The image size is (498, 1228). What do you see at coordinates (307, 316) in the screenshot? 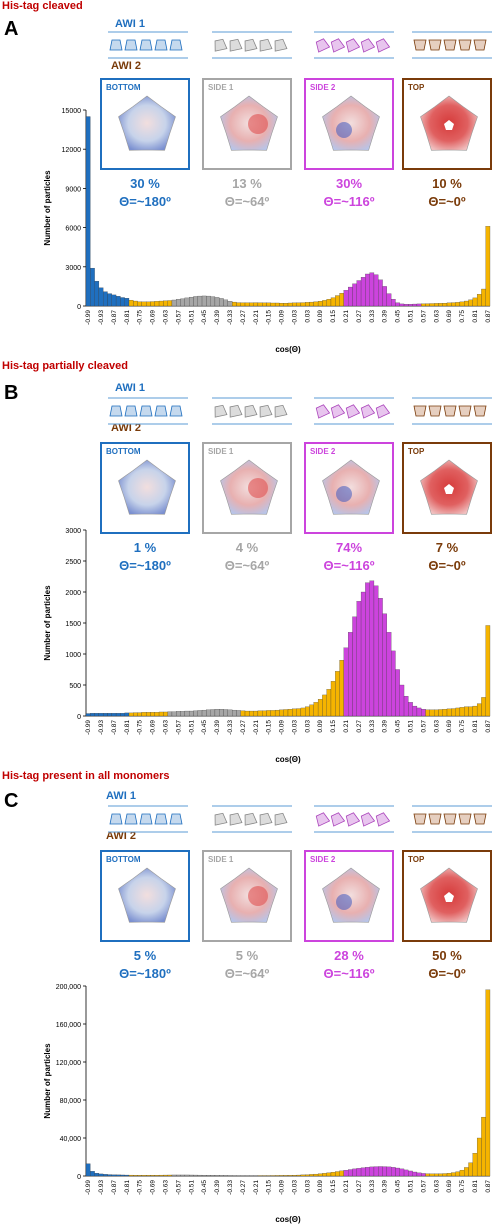
I see `x-tick-label: 0.03` at bounding box center [307, 316].